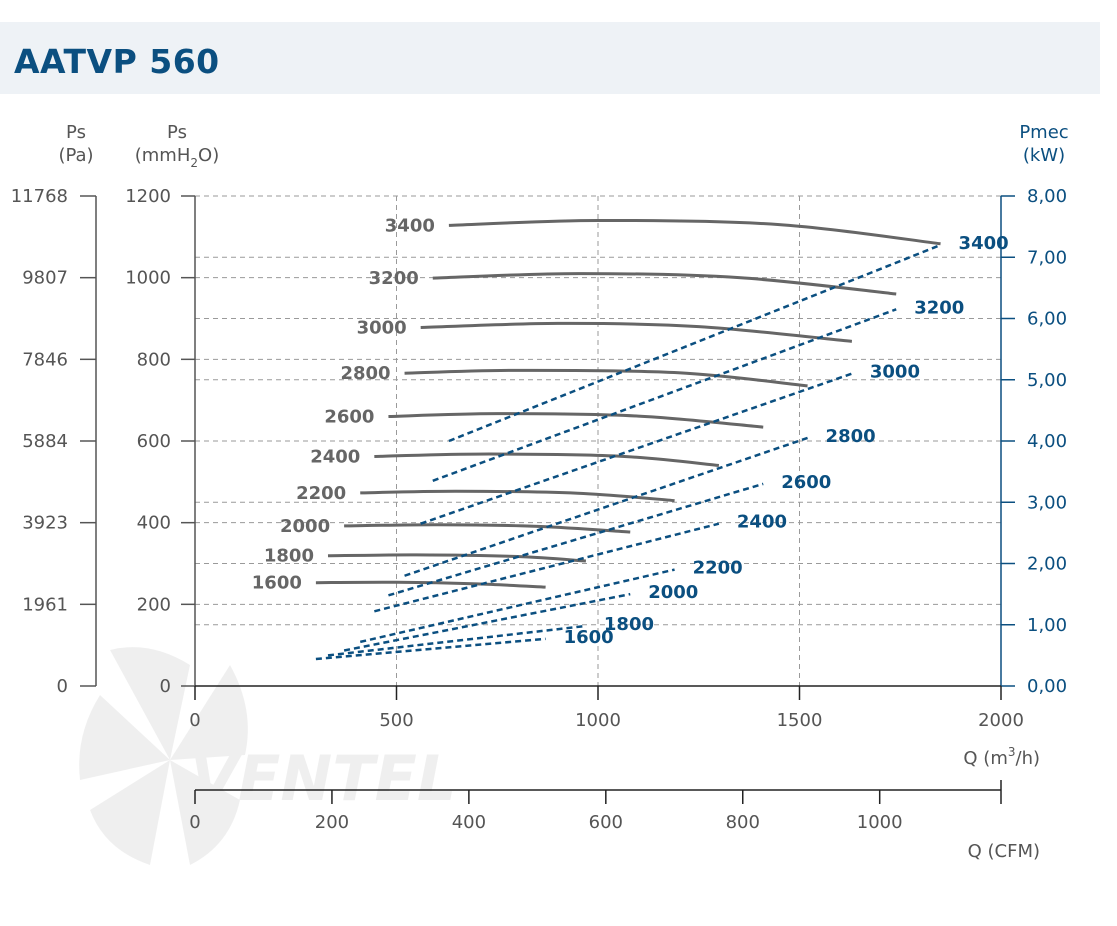  What do you see at coordinates (76, 132) in the screenshot?
I see `y-title-pa-line1: Ps` at bounding box center [76, 132].